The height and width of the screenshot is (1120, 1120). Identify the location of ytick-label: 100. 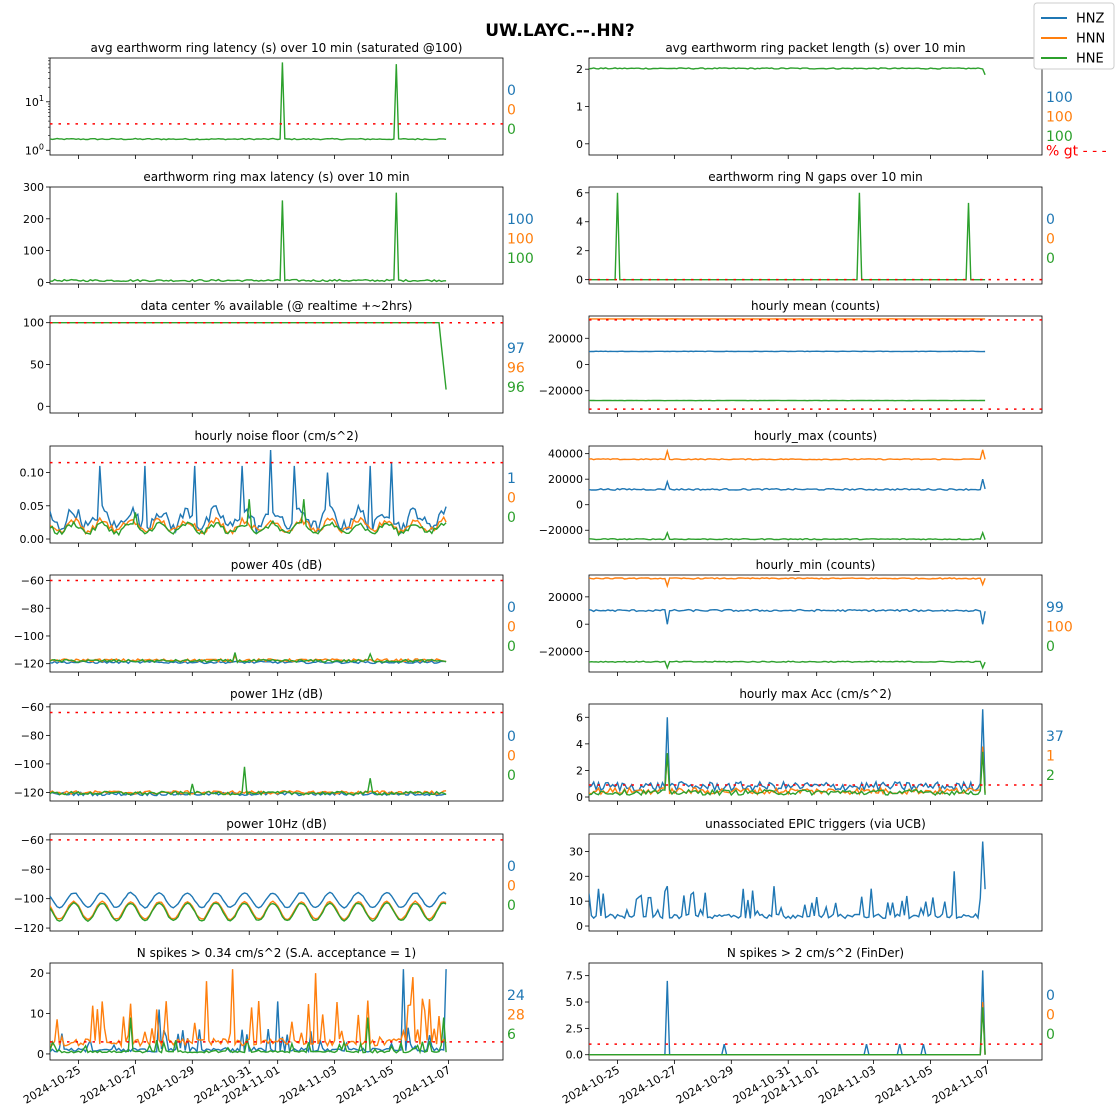
(33, 251).